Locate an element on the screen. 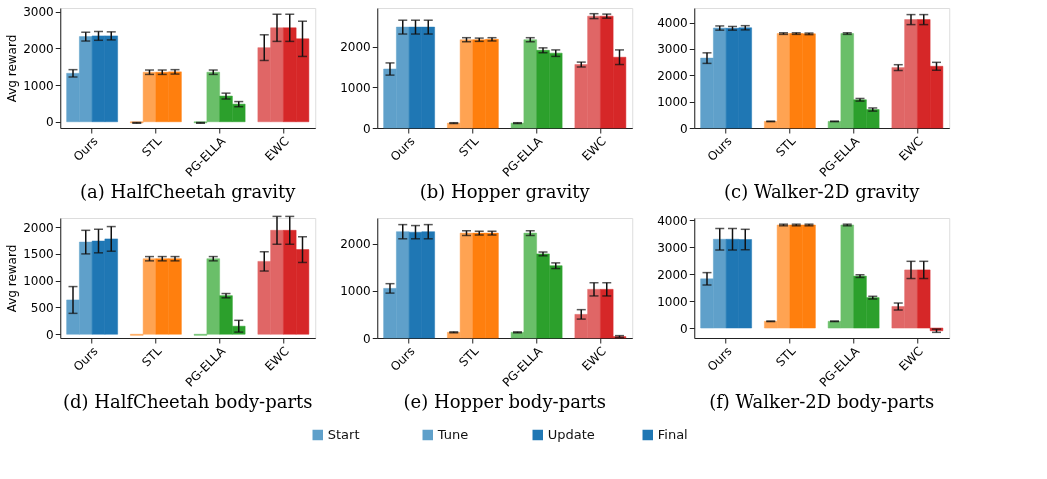  text: (a) HalfCheetah gravity is located at coordinates (188, 192).